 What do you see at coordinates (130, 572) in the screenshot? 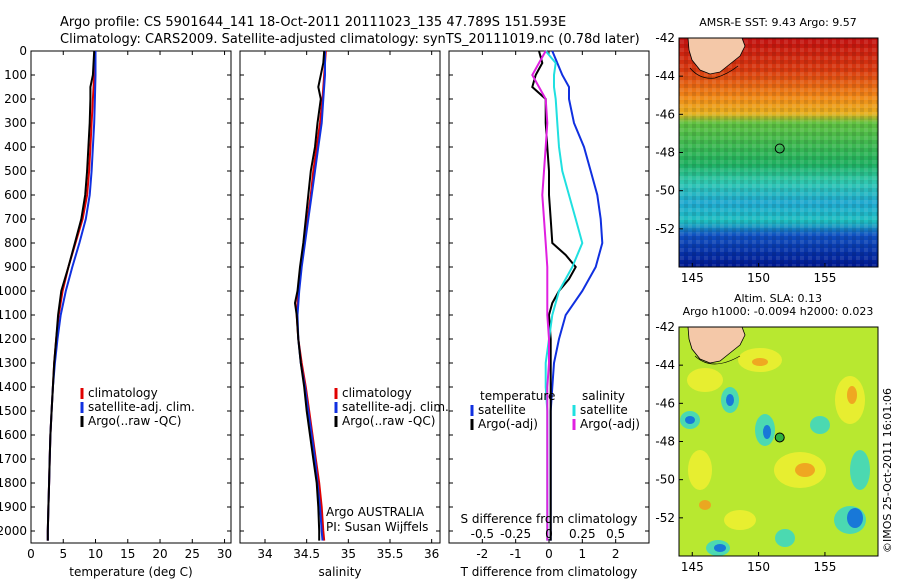
I see `temperature-x-axis-label: temperature (deg C)` at bounding box center [130, 572].